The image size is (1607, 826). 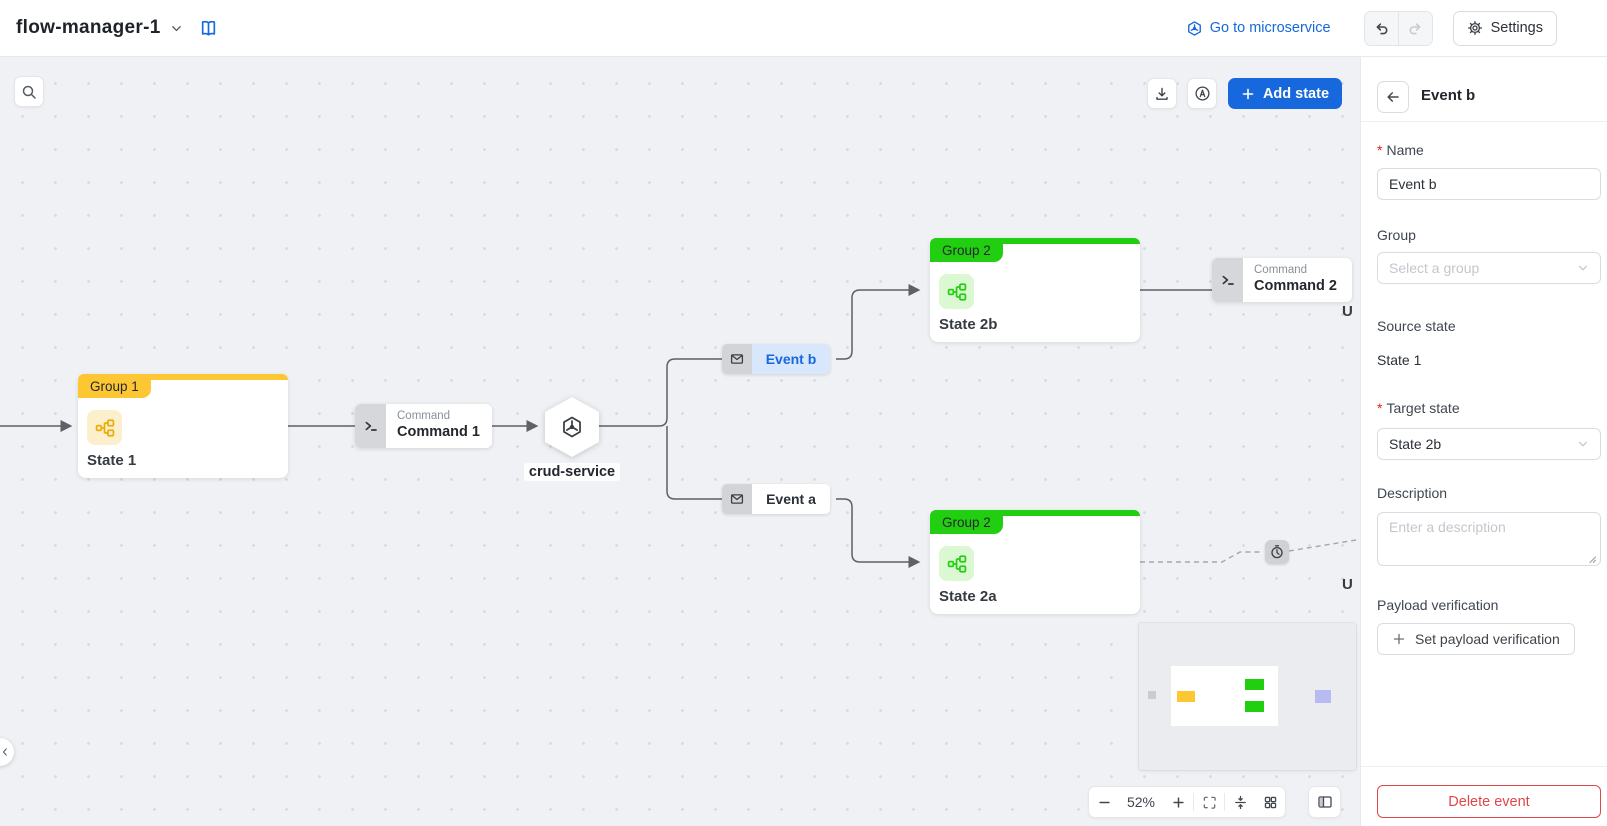 What do you see at coordinates (1281, 270) in the screenshot?
I see `command-2-type: Command` at bounding box center [1281, 270].